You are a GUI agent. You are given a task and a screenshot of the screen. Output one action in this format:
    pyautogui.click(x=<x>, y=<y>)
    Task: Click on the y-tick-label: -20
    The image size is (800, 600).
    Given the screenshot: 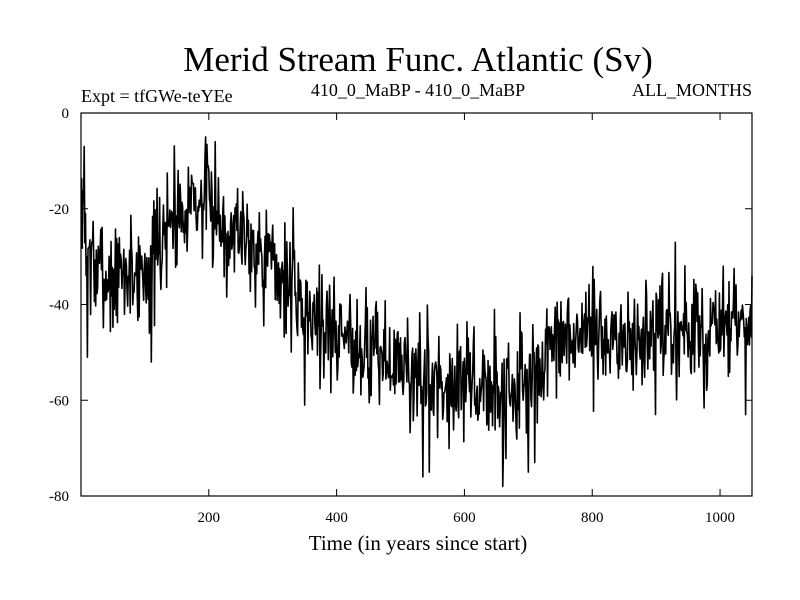 What is the action you would take?
    pyautogui.click(x=59, y=210)
    